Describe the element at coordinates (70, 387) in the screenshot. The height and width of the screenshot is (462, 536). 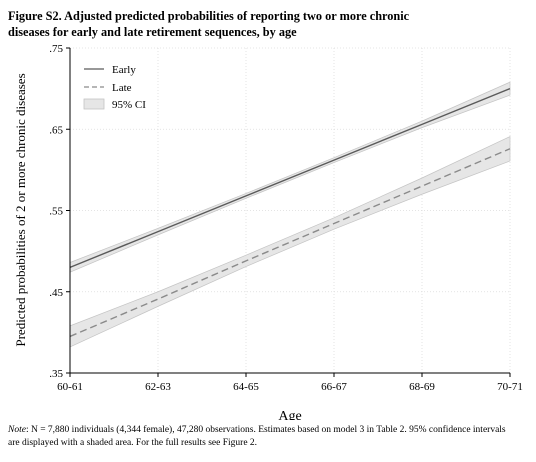
I see `x-tick-label: 60-61` at that location.